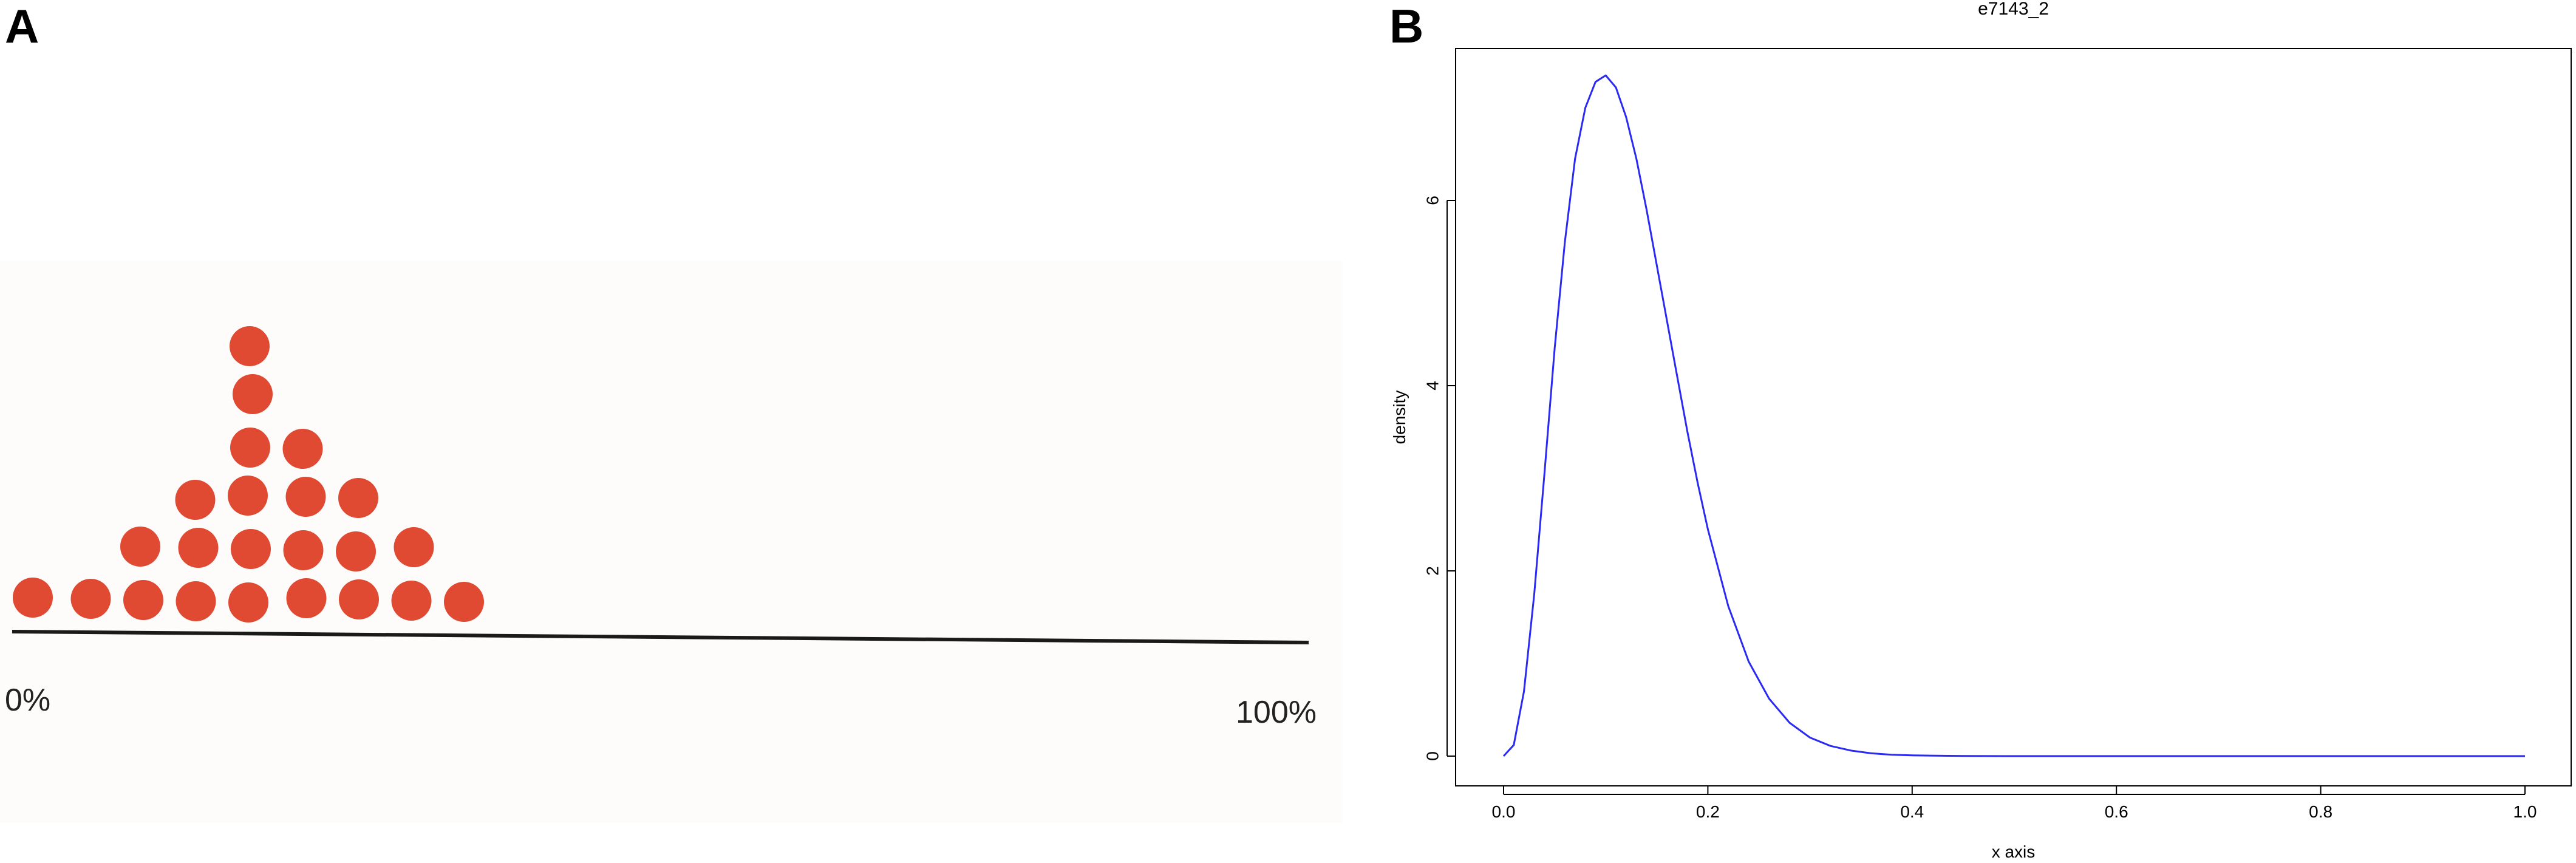  Describe the element at coordinates (1432, 386) in the screenshot. I see `y-tick-label: 4` at that location.